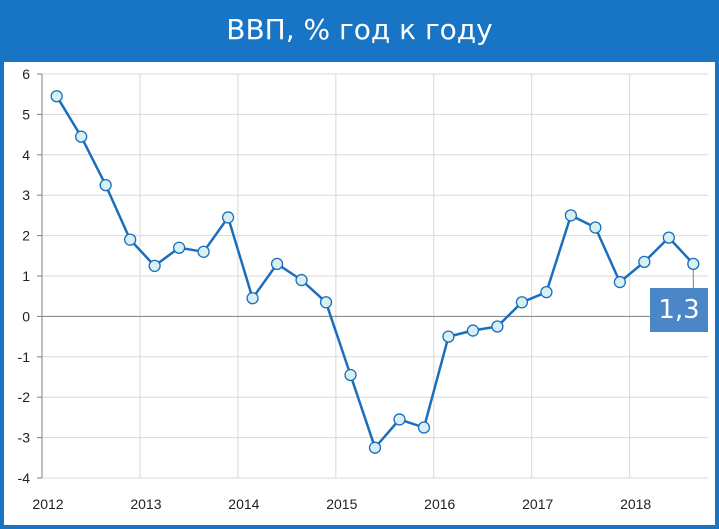 This screenshot has width=719, height=529. I want to click on x-tick-label: 2016, so click(439, 504).